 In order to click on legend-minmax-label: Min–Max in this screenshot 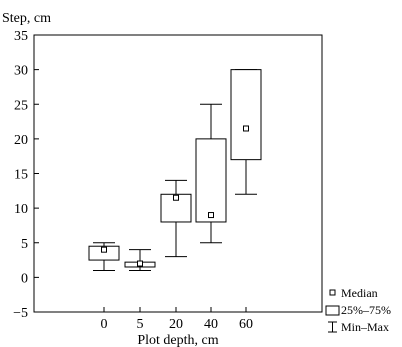, I will do `click(365, 327)`.